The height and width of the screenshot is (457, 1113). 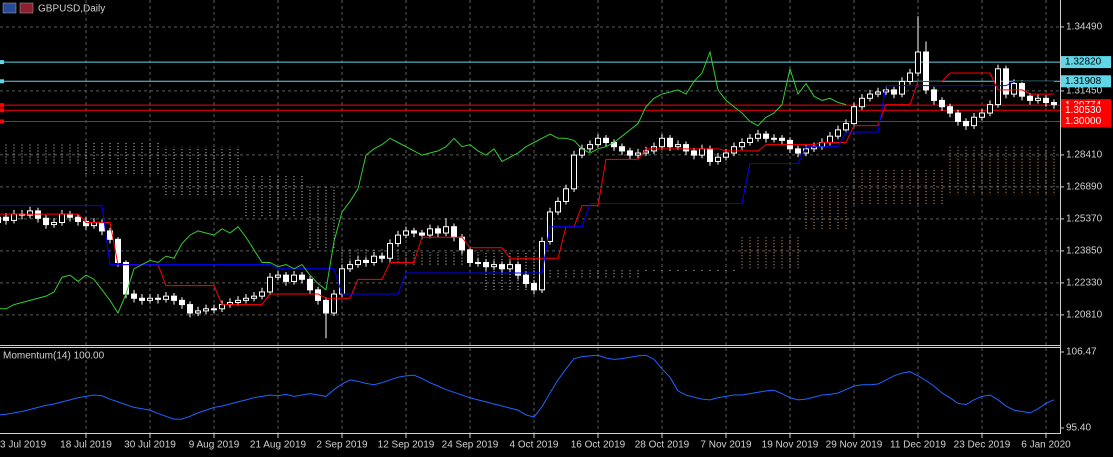 What do you see at coordinates (662, 445) in the screenshot?
I see `x-tick-label: 28 Oct 2019` at bounding box center [662, 445].